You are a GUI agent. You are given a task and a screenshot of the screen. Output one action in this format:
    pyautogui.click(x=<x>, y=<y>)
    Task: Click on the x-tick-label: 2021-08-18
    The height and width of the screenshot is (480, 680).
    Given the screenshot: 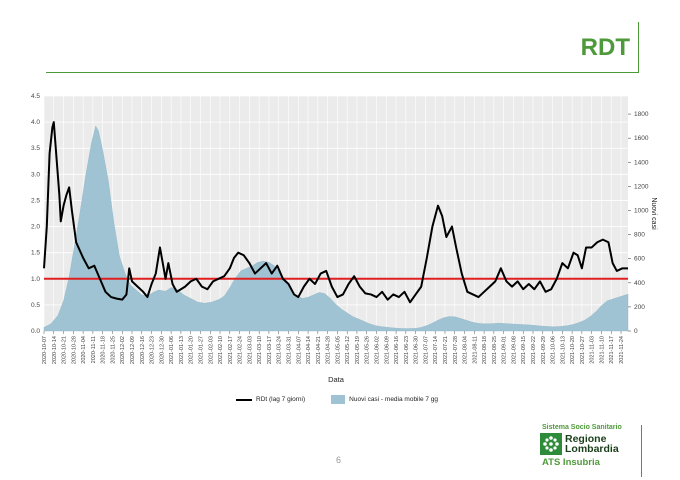 What is the action you would take?
    pyautogui.click(x=485, y=350)
    